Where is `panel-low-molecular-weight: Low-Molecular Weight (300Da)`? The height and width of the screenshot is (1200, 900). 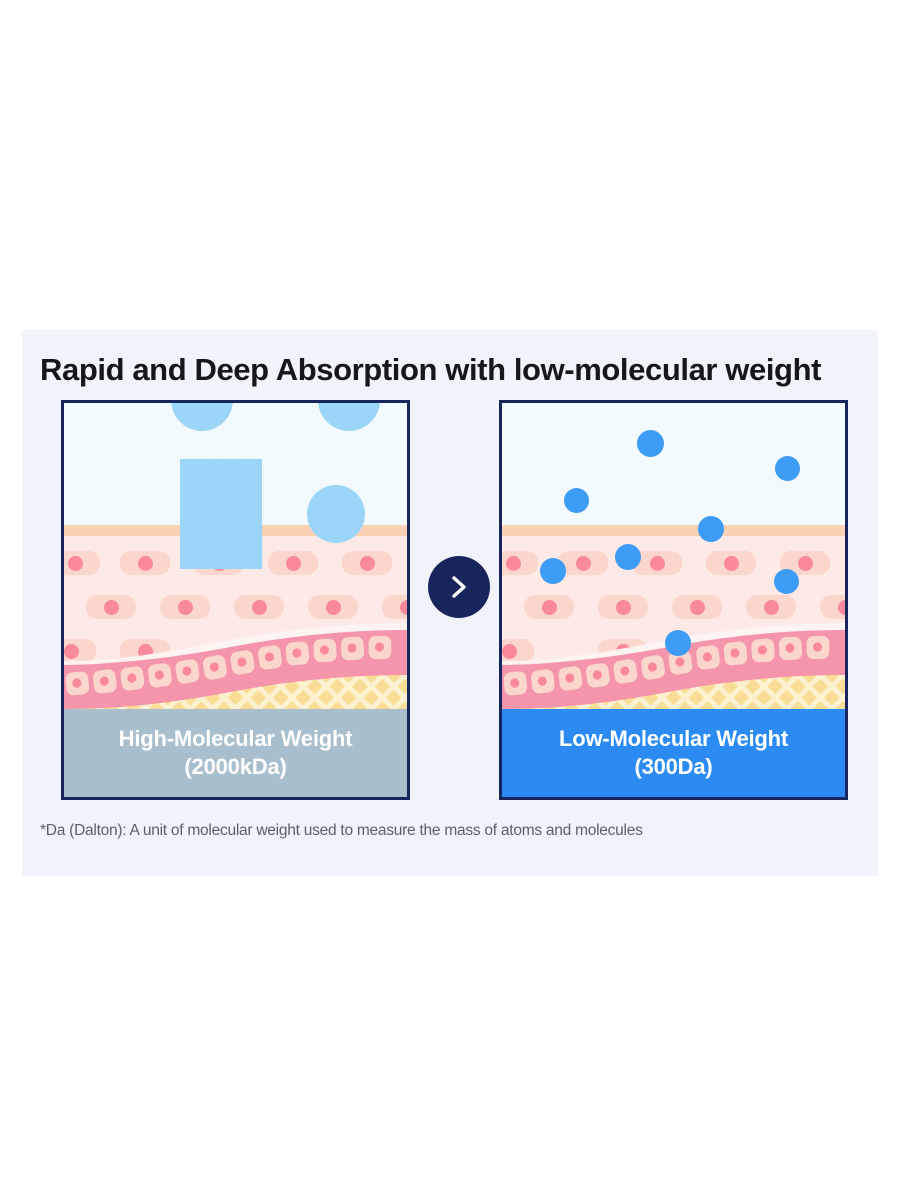 panel-low-molecular-weight: Low-Molecular Weight (300Da) is located at coordinates (673, 600).